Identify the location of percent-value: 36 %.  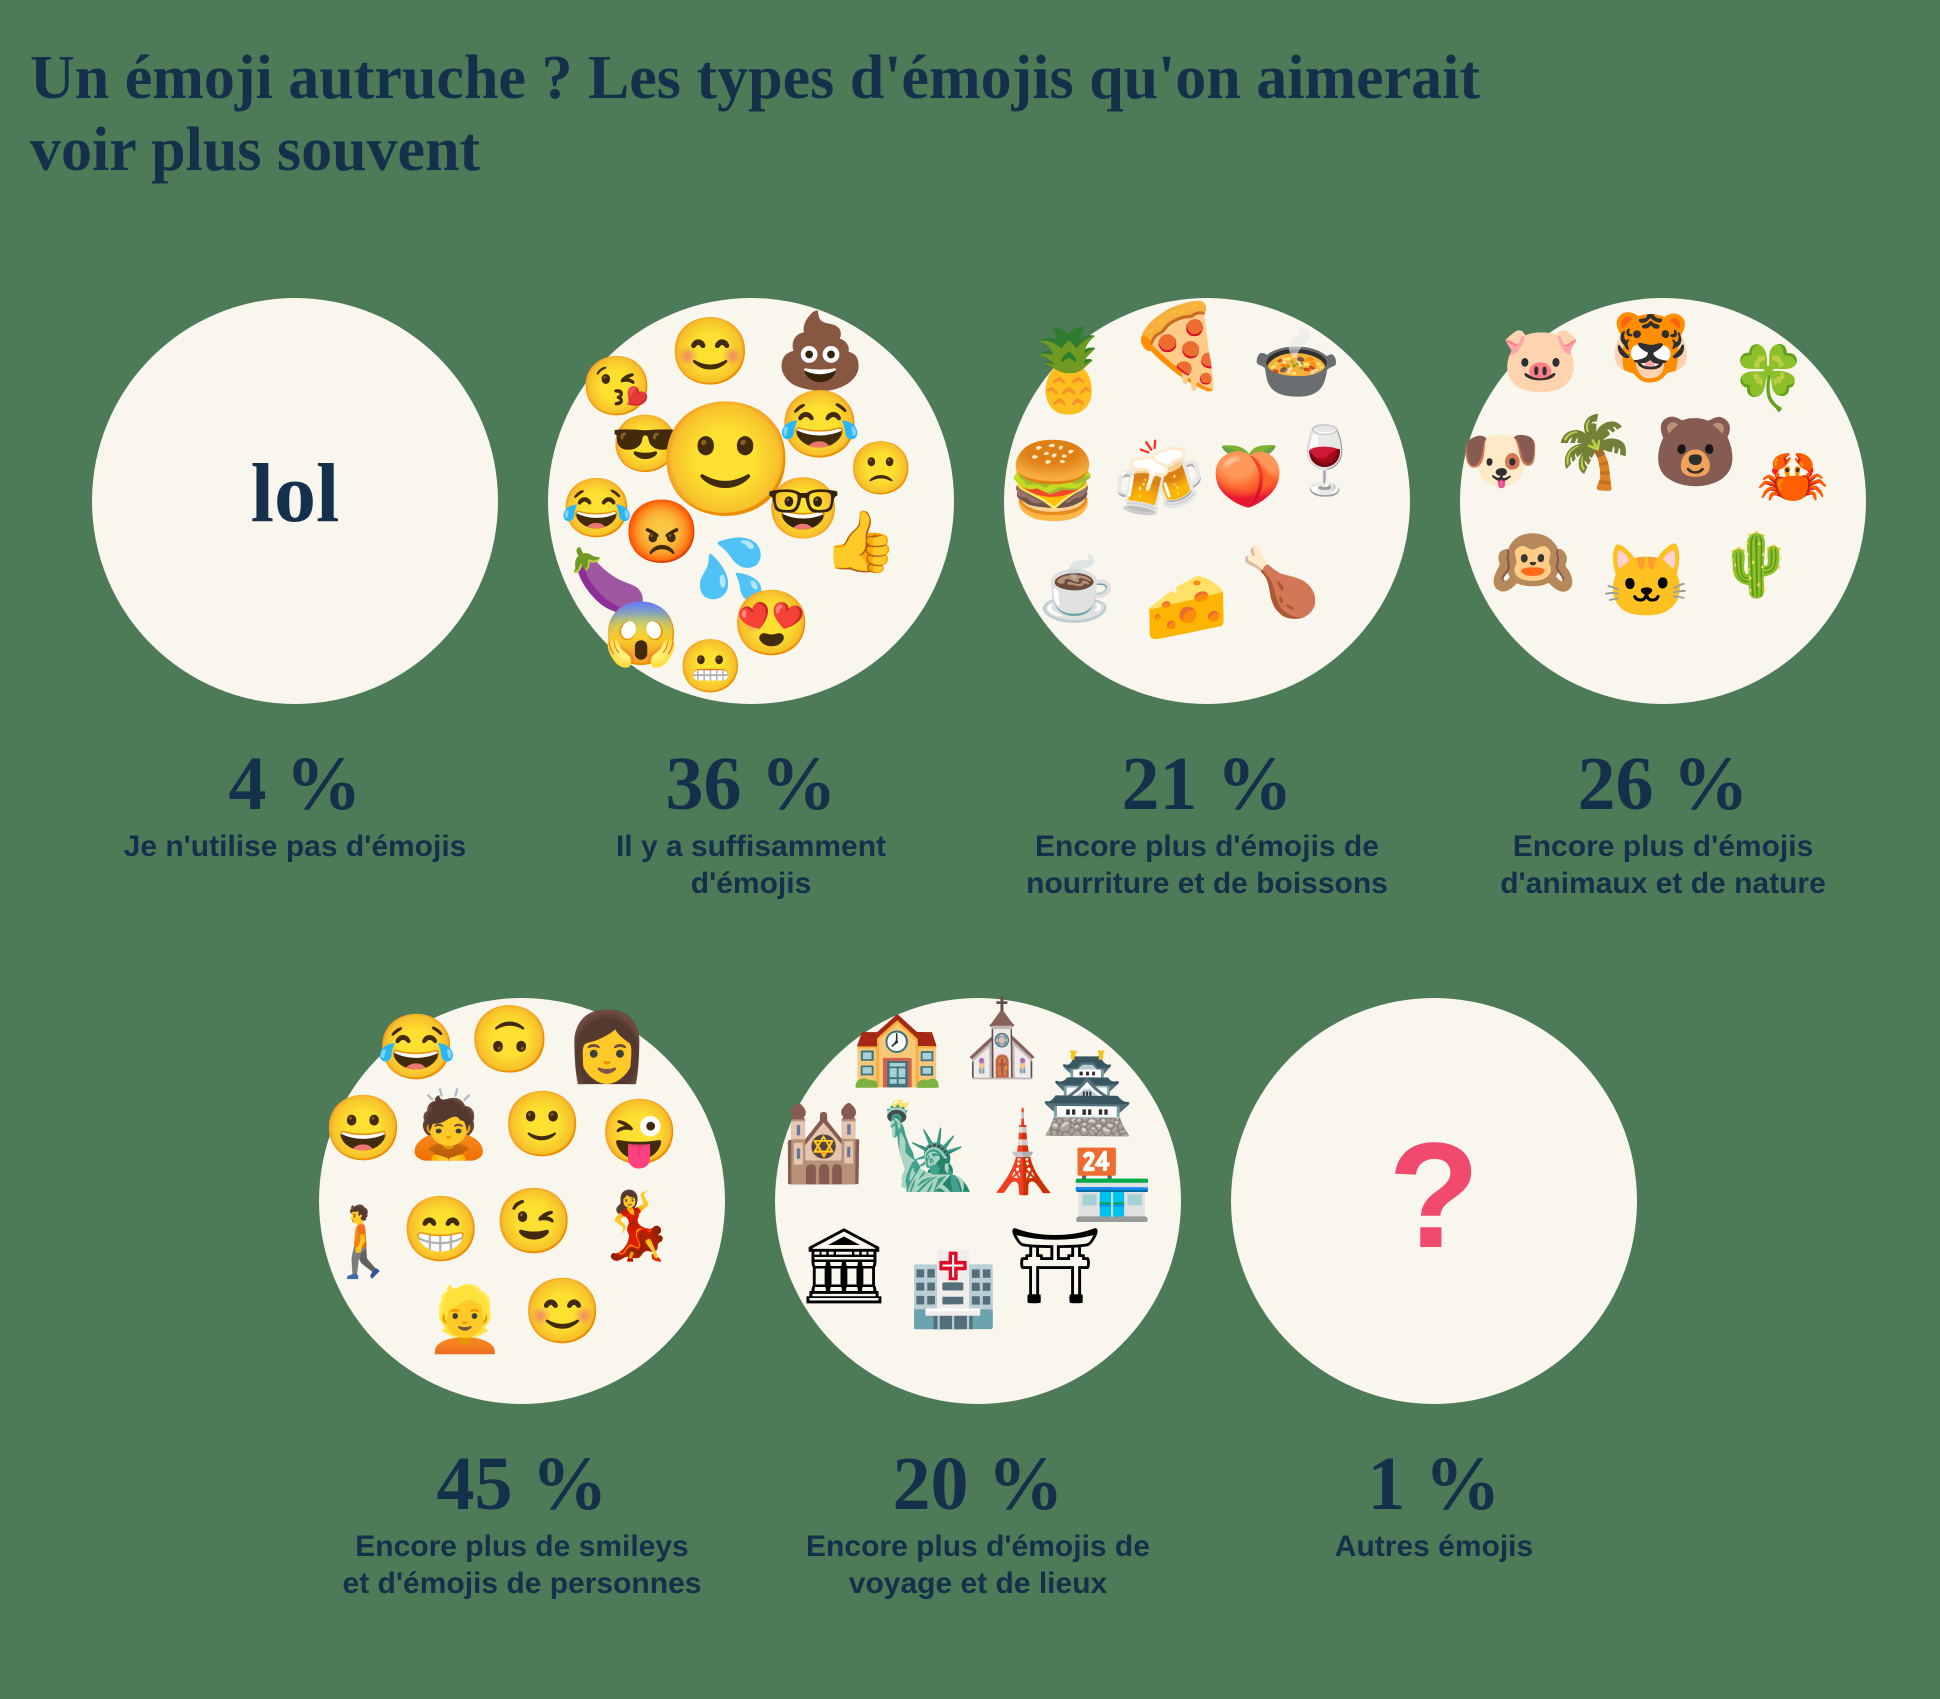
(751, 784).